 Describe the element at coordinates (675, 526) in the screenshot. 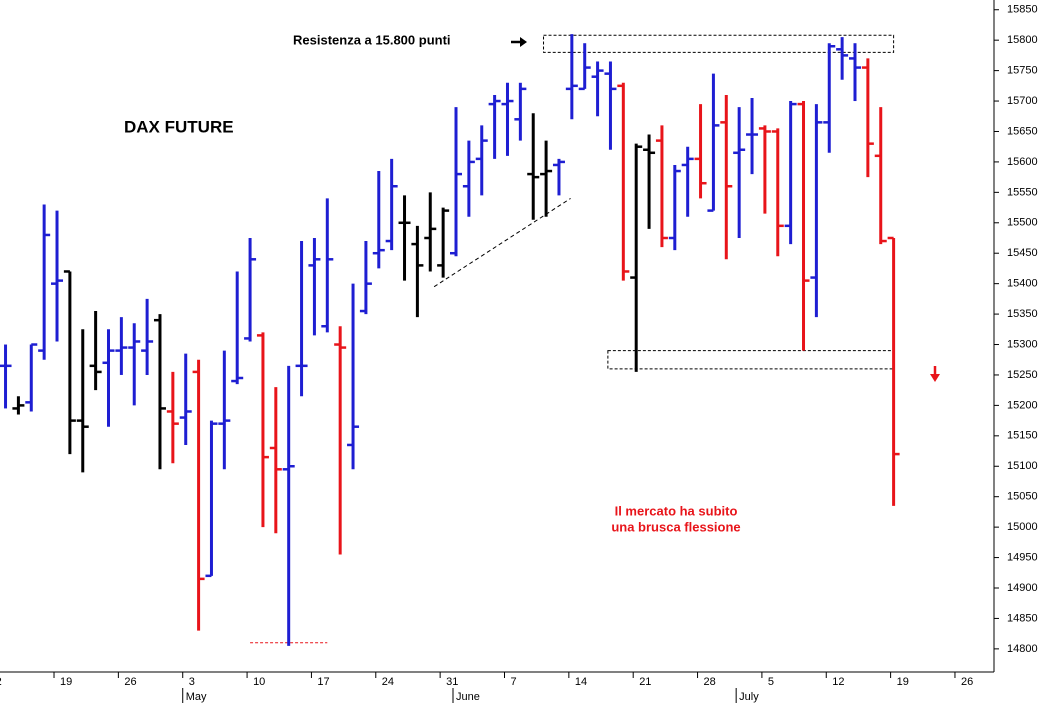

I see `annotation-line: una brusca flessione` at that location.